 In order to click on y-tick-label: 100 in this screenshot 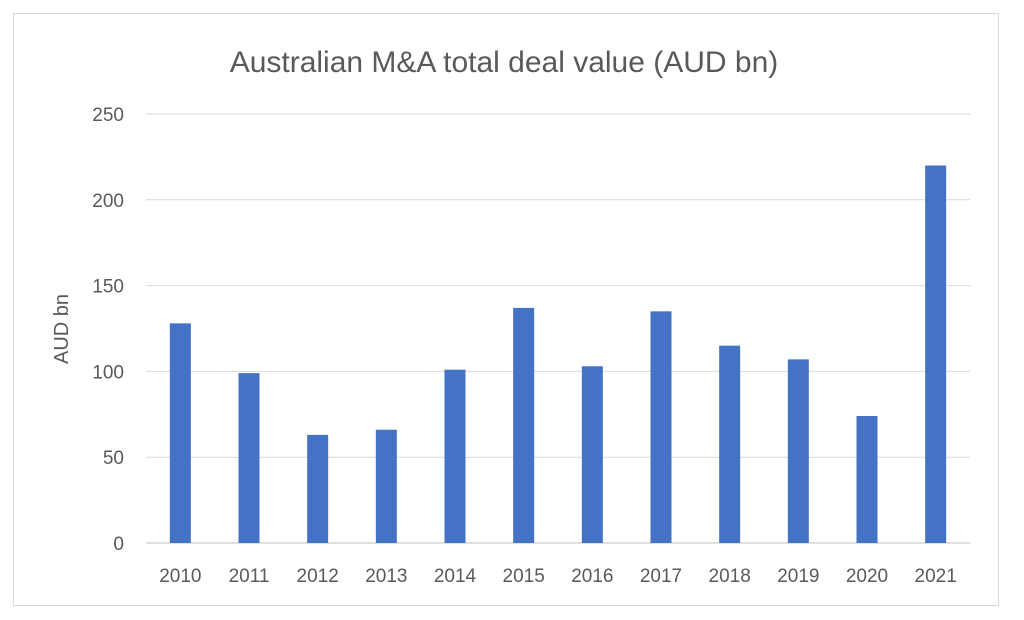, I will do `click(108, 372)`.